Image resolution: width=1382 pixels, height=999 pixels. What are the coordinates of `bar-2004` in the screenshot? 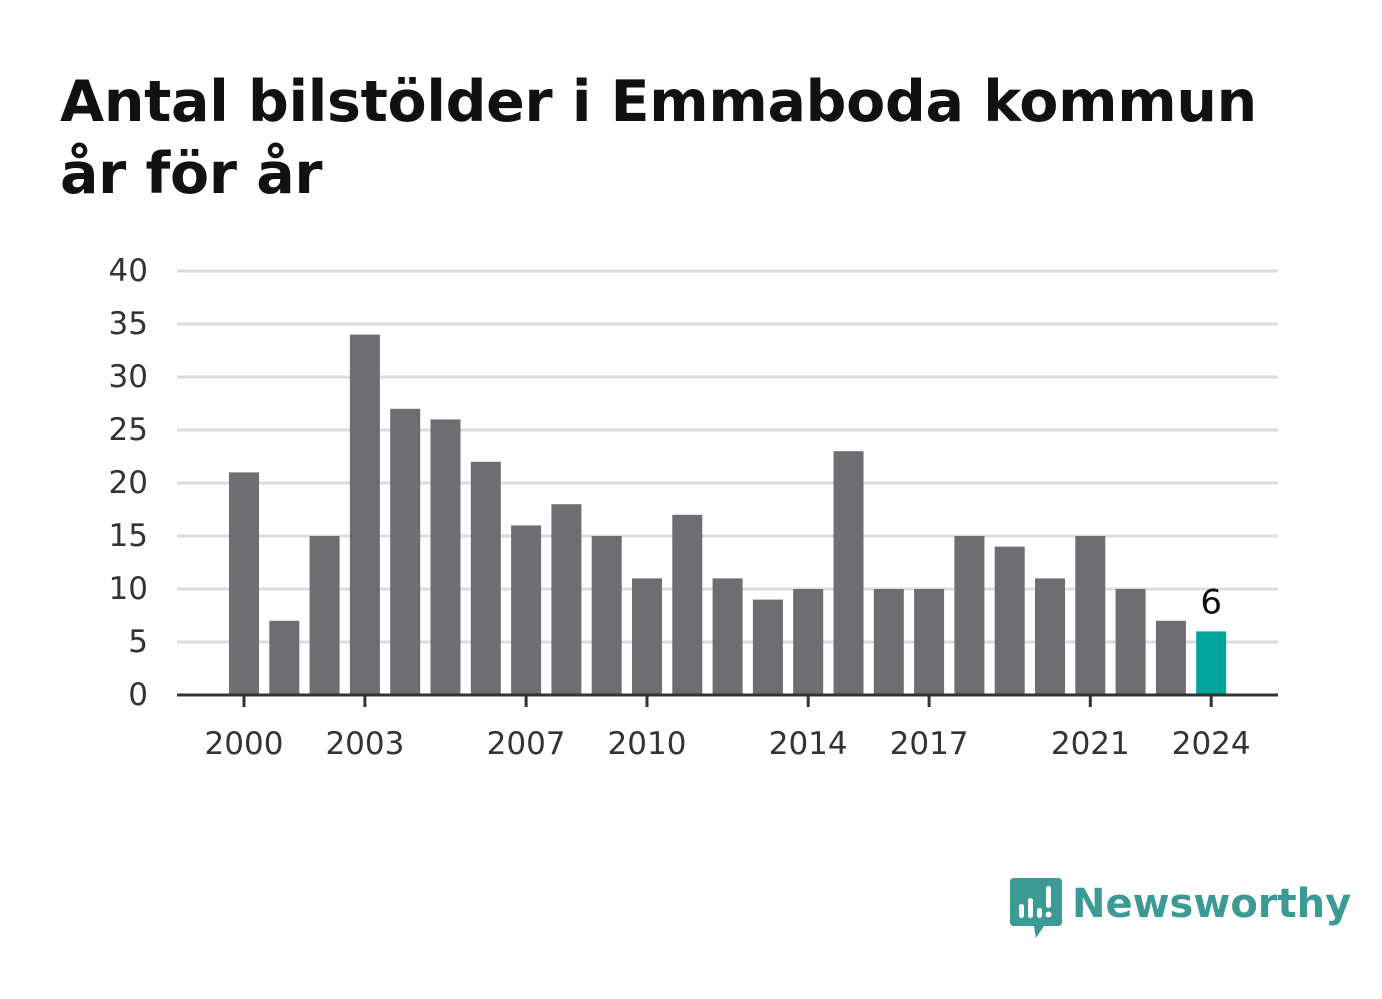 It's located at (405, 551).